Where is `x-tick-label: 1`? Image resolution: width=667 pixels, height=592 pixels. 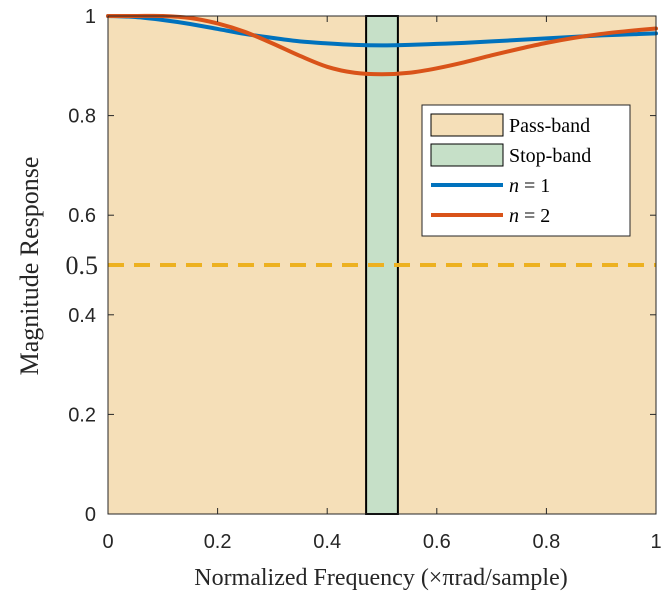 x-tick-label: 1 is located at coordinates (655, 542).